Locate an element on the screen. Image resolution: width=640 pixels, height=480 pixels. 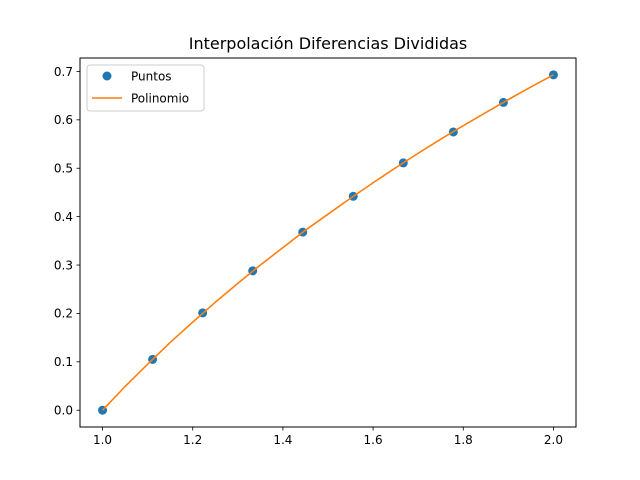
data-point is located at coordinates (553, 75).